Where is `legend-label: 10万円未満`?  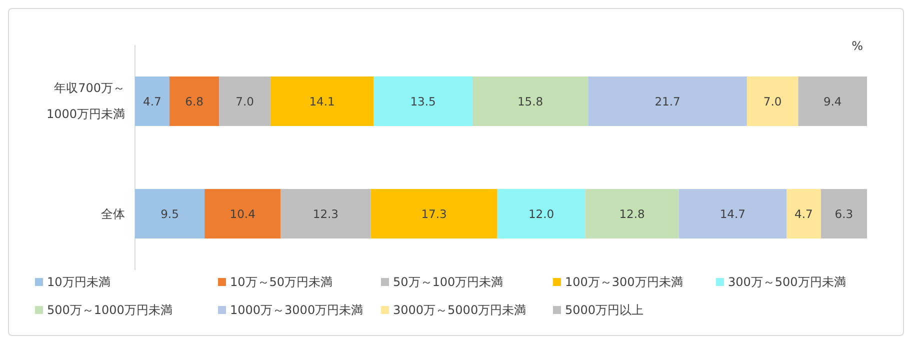
legend-label: 10万円未満 is located at coordinates (78, 282).